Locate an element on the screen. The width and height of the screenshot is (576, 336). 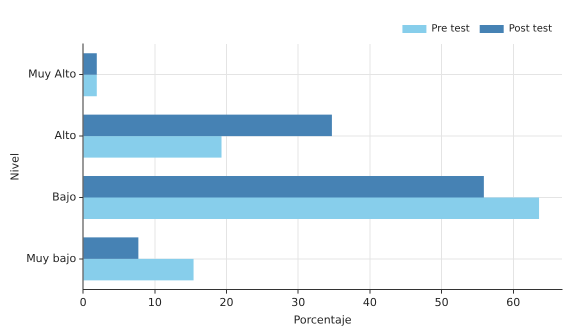
y-axis-title: Nivel is located at coordinates (15, 166).